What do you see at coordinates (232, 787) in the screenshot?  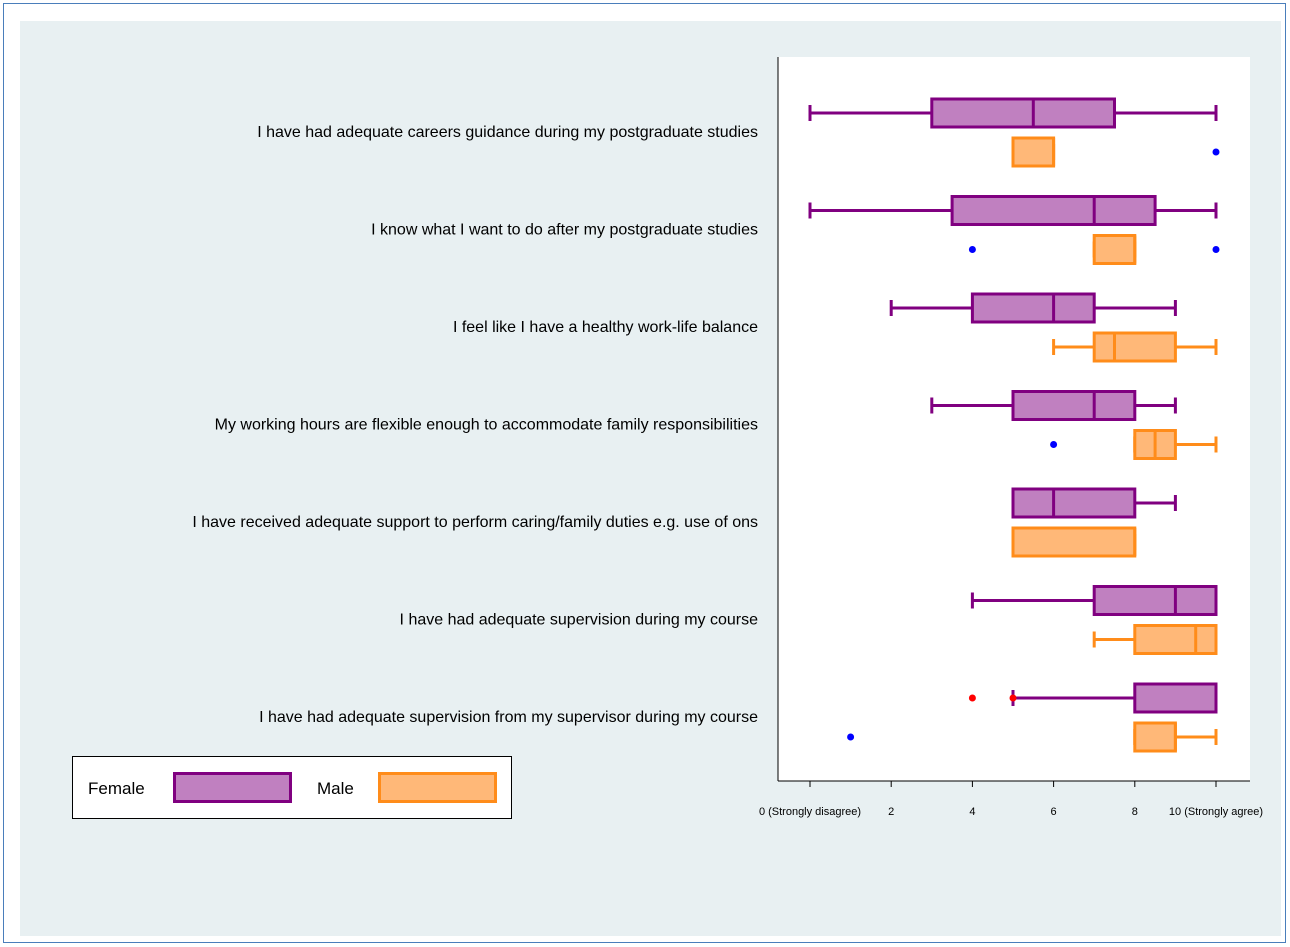 I see `legend-swatch-female` at bounding box center [232, 787].